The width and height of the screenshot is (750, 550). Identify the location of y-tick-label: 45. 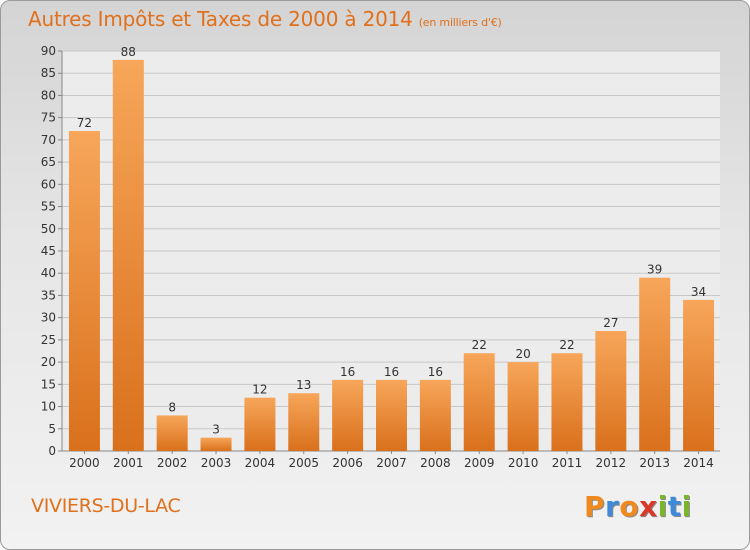
(48, 251).